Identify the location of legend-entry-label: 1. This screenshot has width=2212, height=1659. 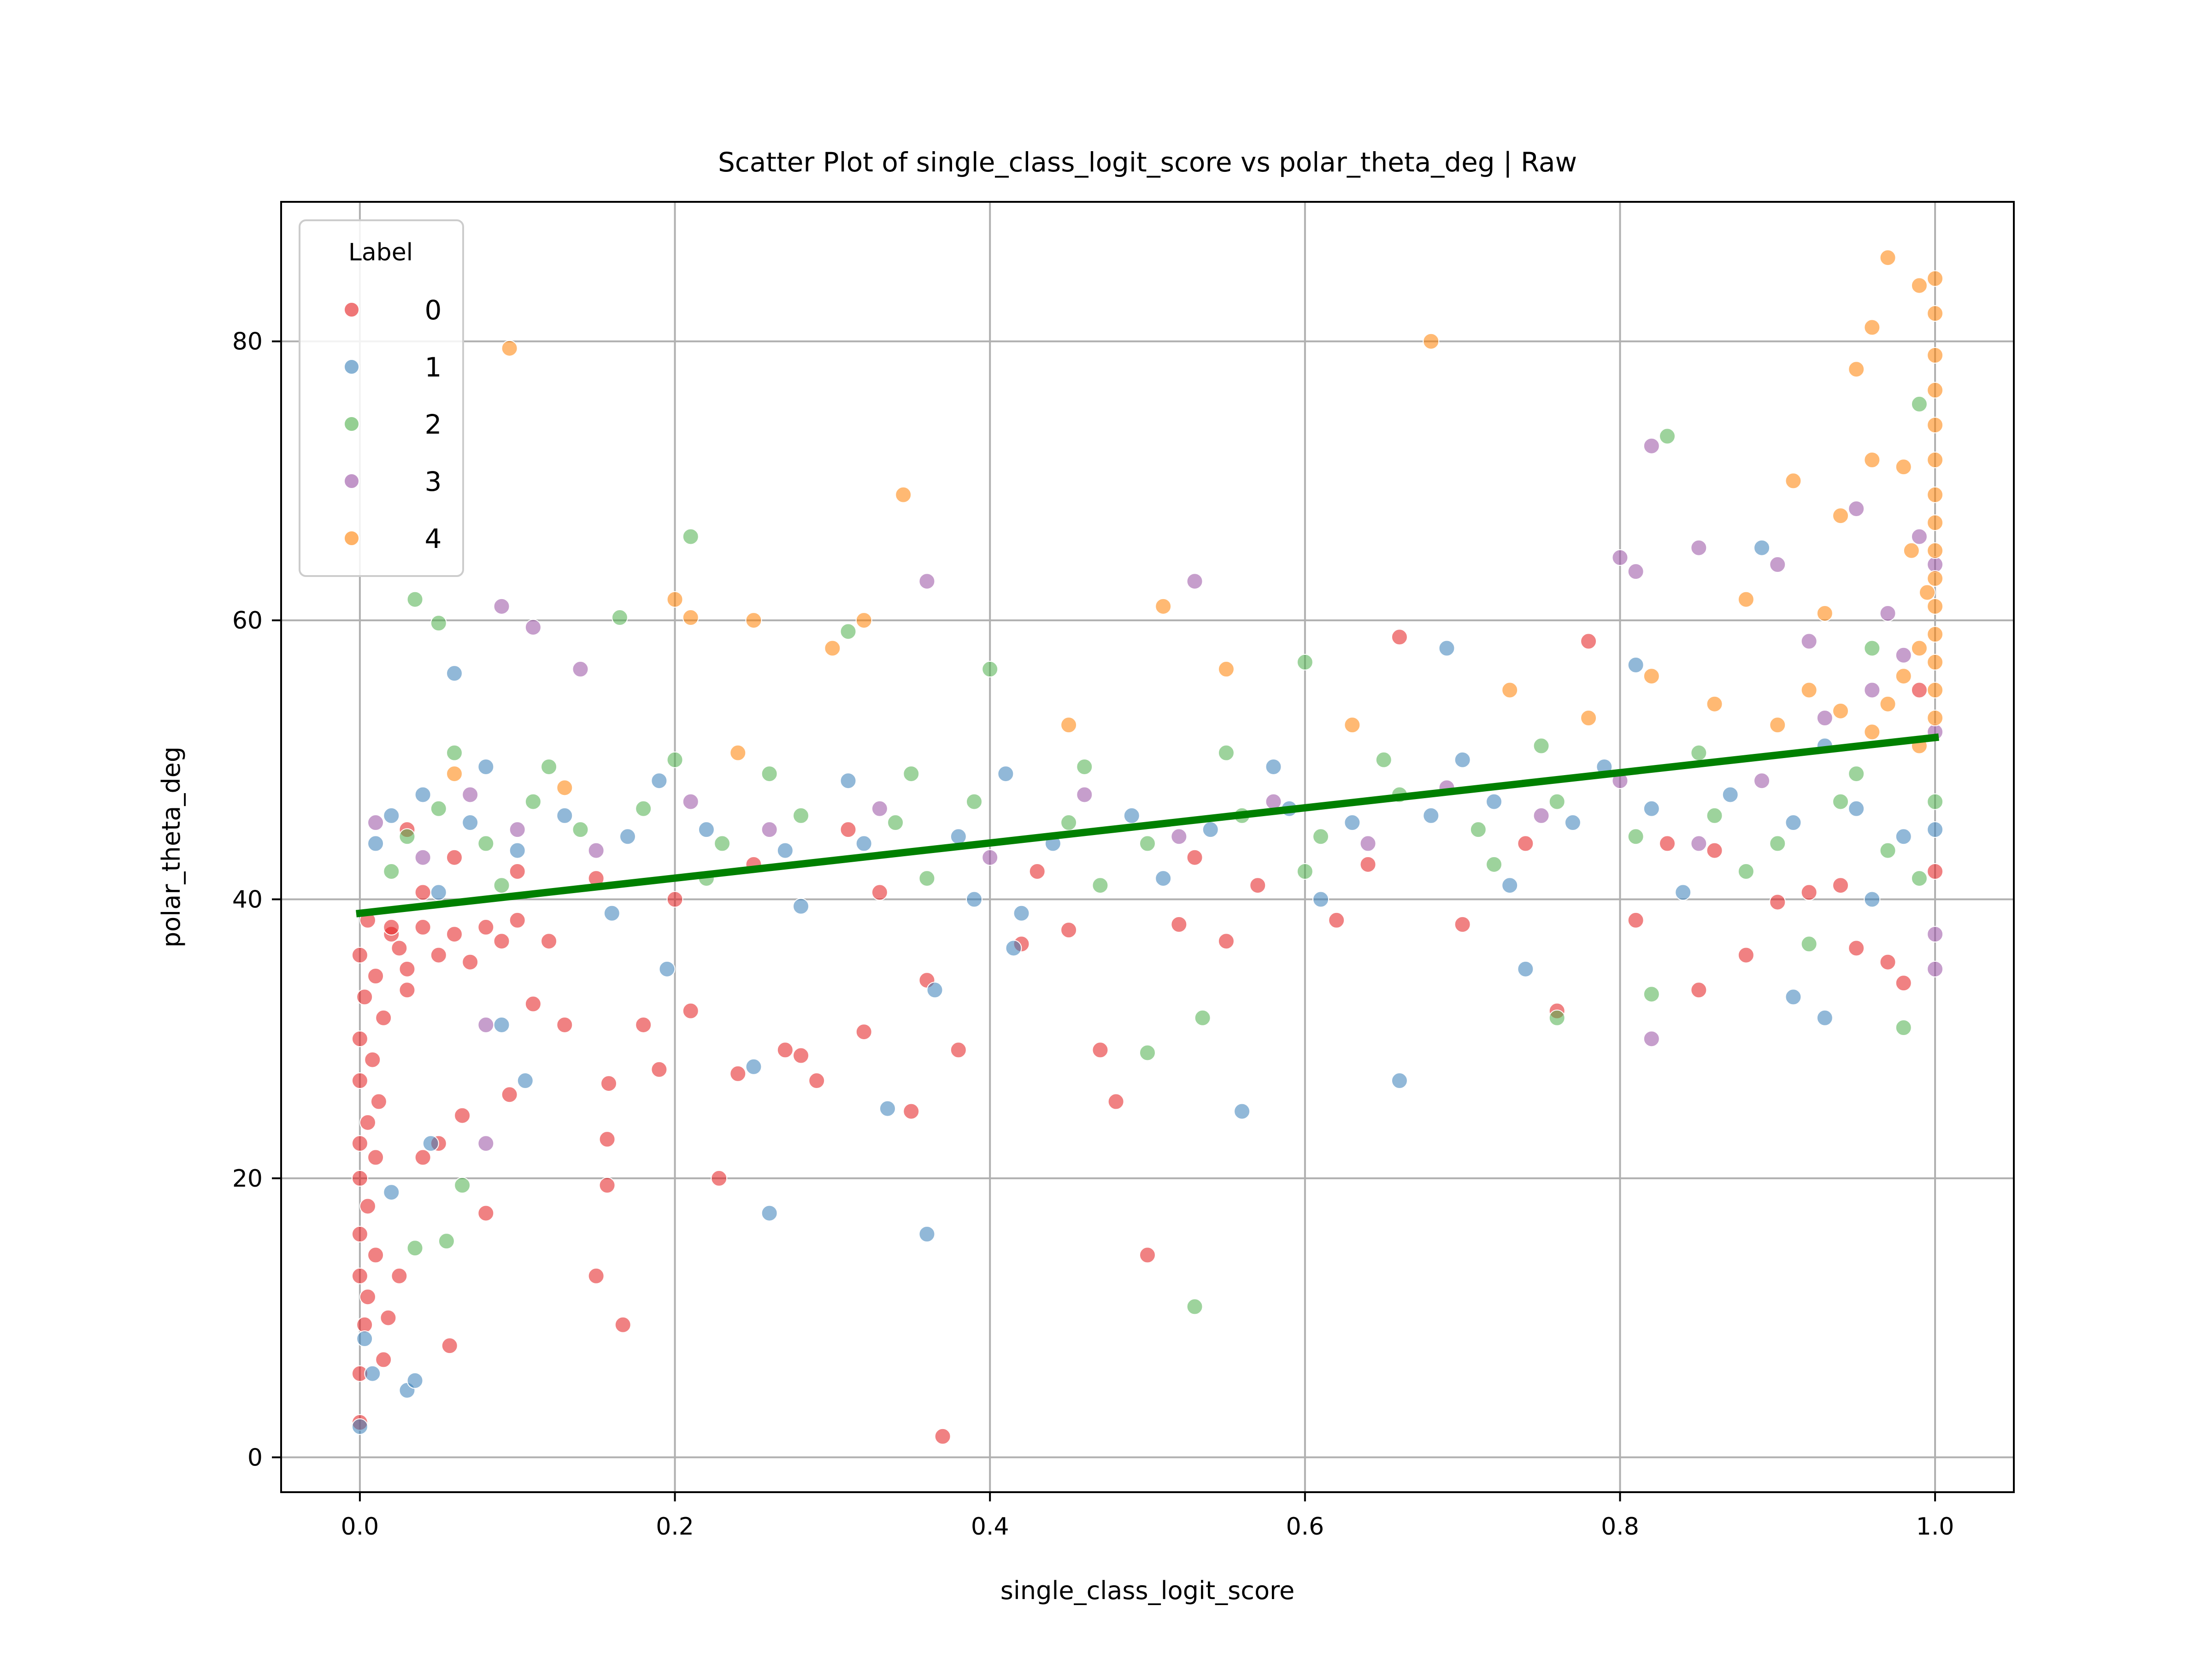
(433, 367).